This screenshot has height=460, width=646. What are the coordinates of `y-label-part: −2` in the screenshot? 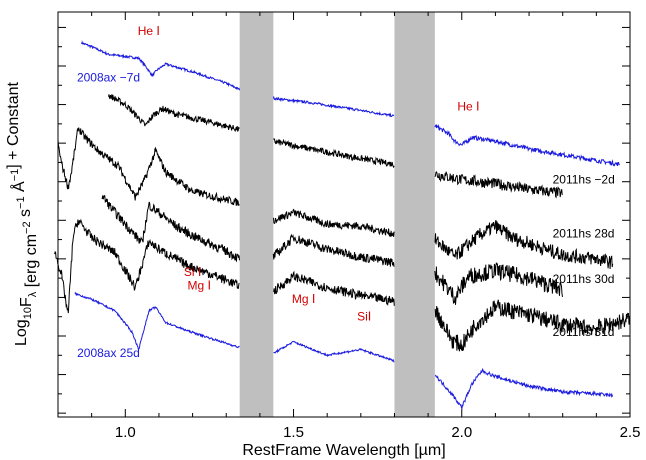 It's located at (27, 227).